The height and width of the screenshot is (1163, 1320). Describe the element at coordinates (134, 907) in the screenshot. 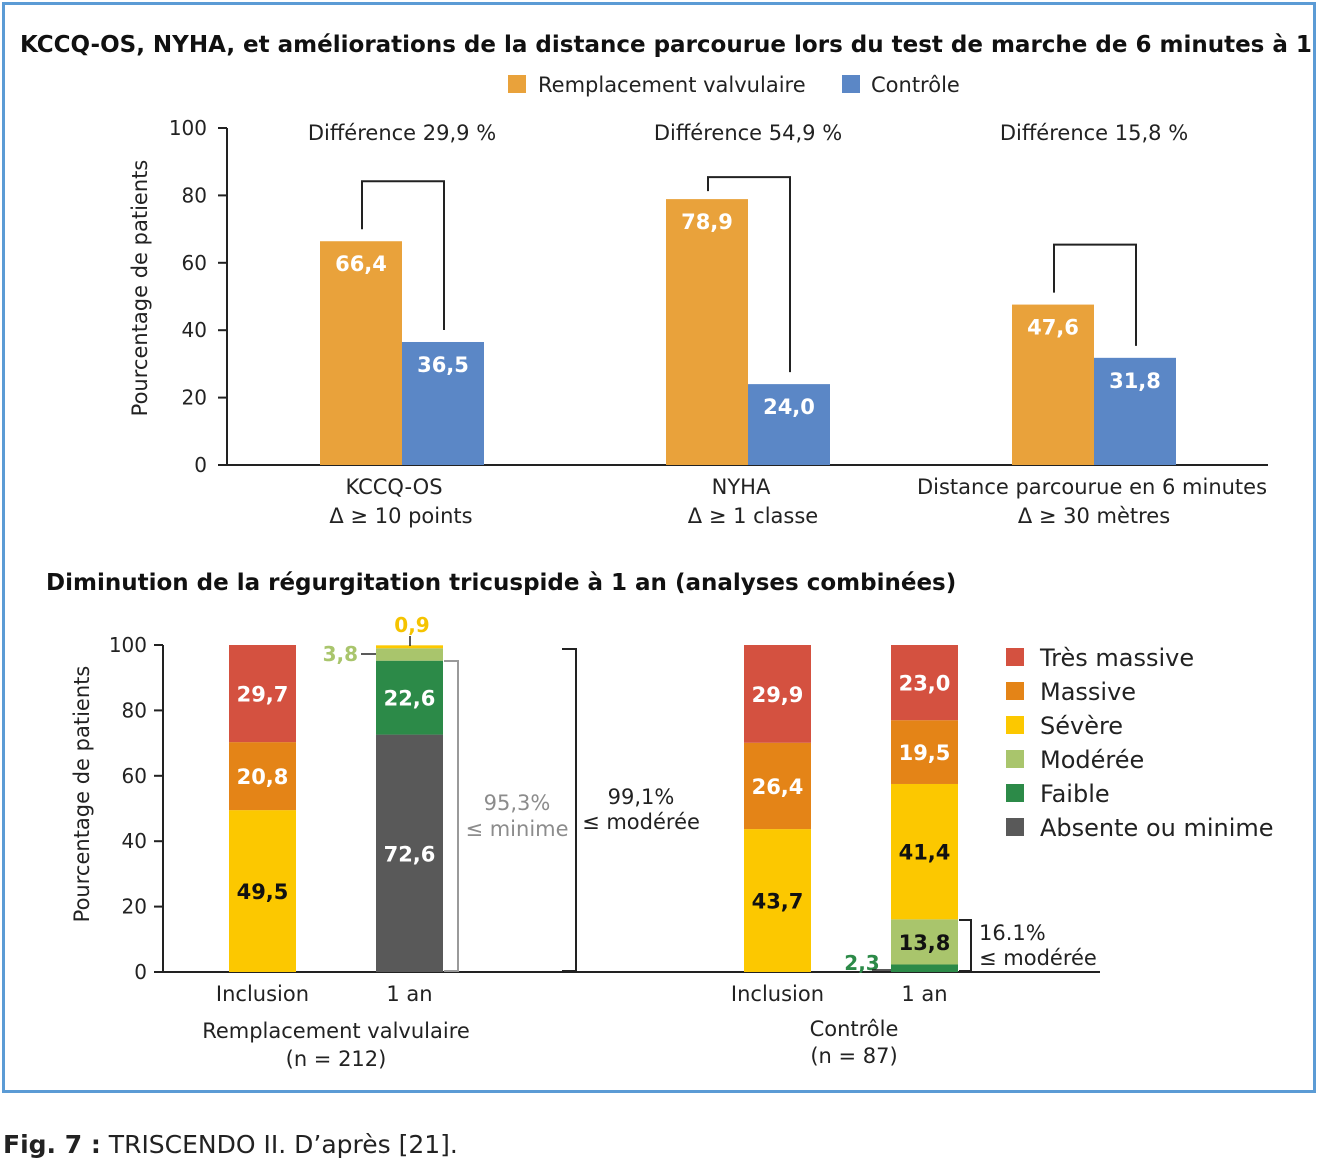

I see `chart2-y-tick-label: 20` at that location.